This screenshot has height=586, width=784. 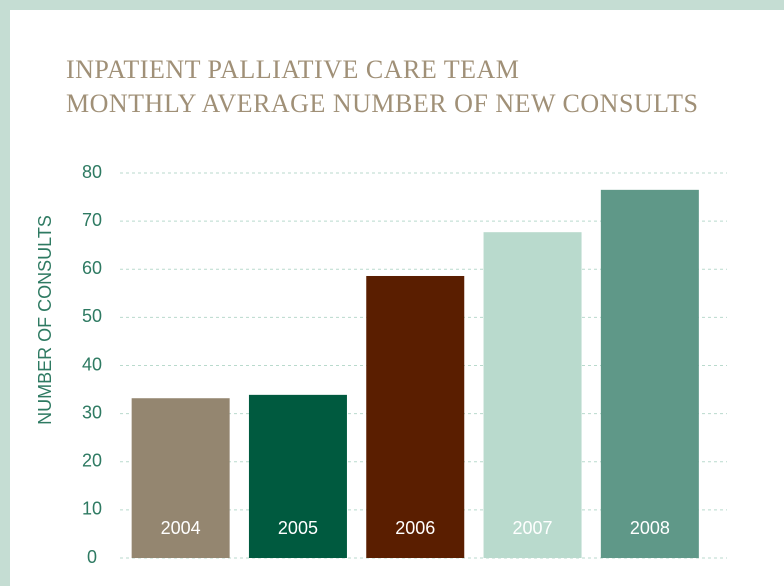 I want to click on x-tick-label: 2007, so click(x=533, y=528).